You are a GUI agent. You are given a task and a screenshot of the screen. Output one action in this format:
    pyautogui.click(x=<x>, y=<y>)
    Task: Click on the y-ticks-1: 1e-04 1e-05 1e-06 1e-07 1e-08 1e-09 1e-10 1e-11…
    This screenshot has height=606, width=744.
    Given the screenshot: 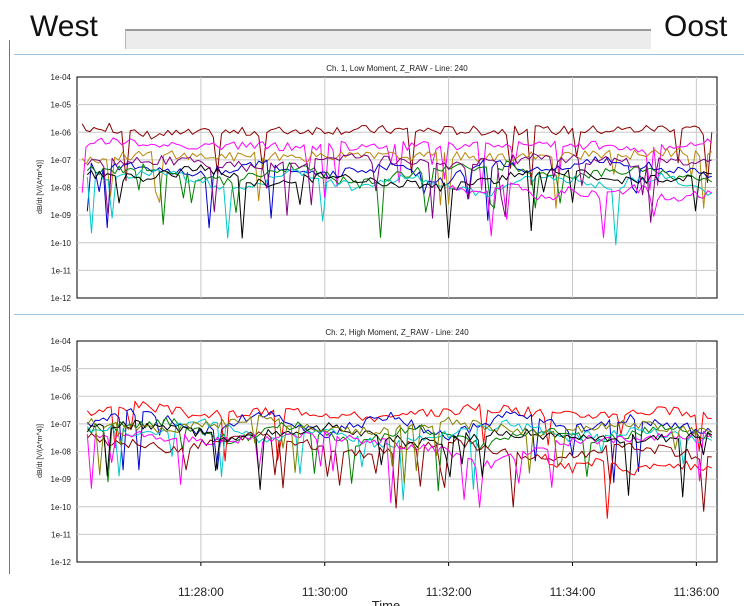 What is the action you would take?
    pyautogui.click(x=61, y=188)
    